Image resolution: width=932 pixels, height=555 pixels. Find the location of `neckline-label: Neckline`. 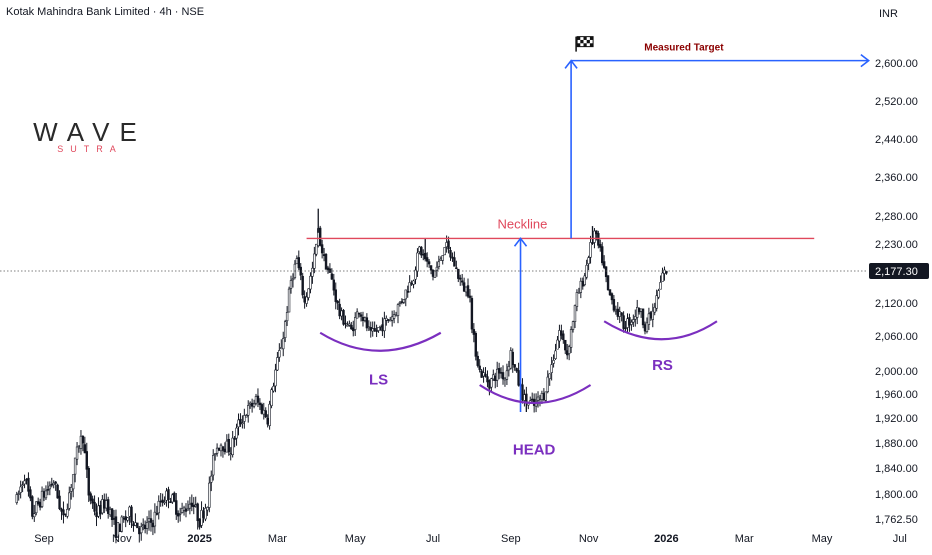

neckline-label: Neckline is located at coordinates (523, 223).